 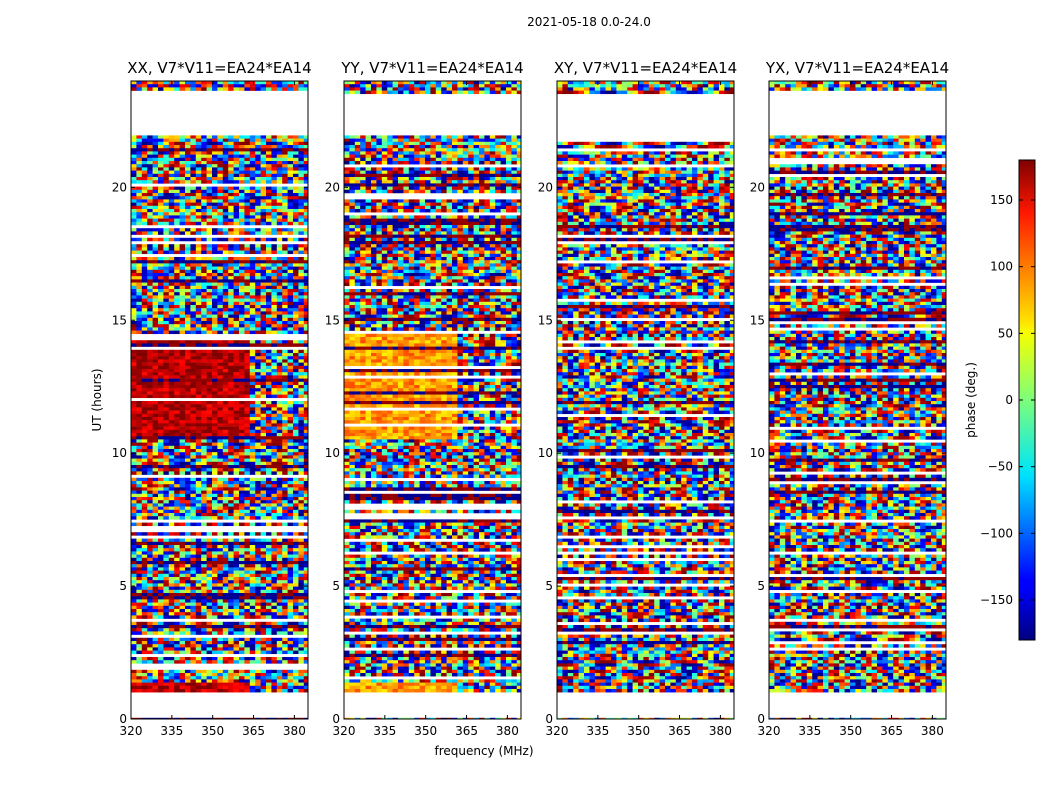 I want to click on panel-title: XX, V7*V11=EA24*EA14, so click(x=219, y=68).